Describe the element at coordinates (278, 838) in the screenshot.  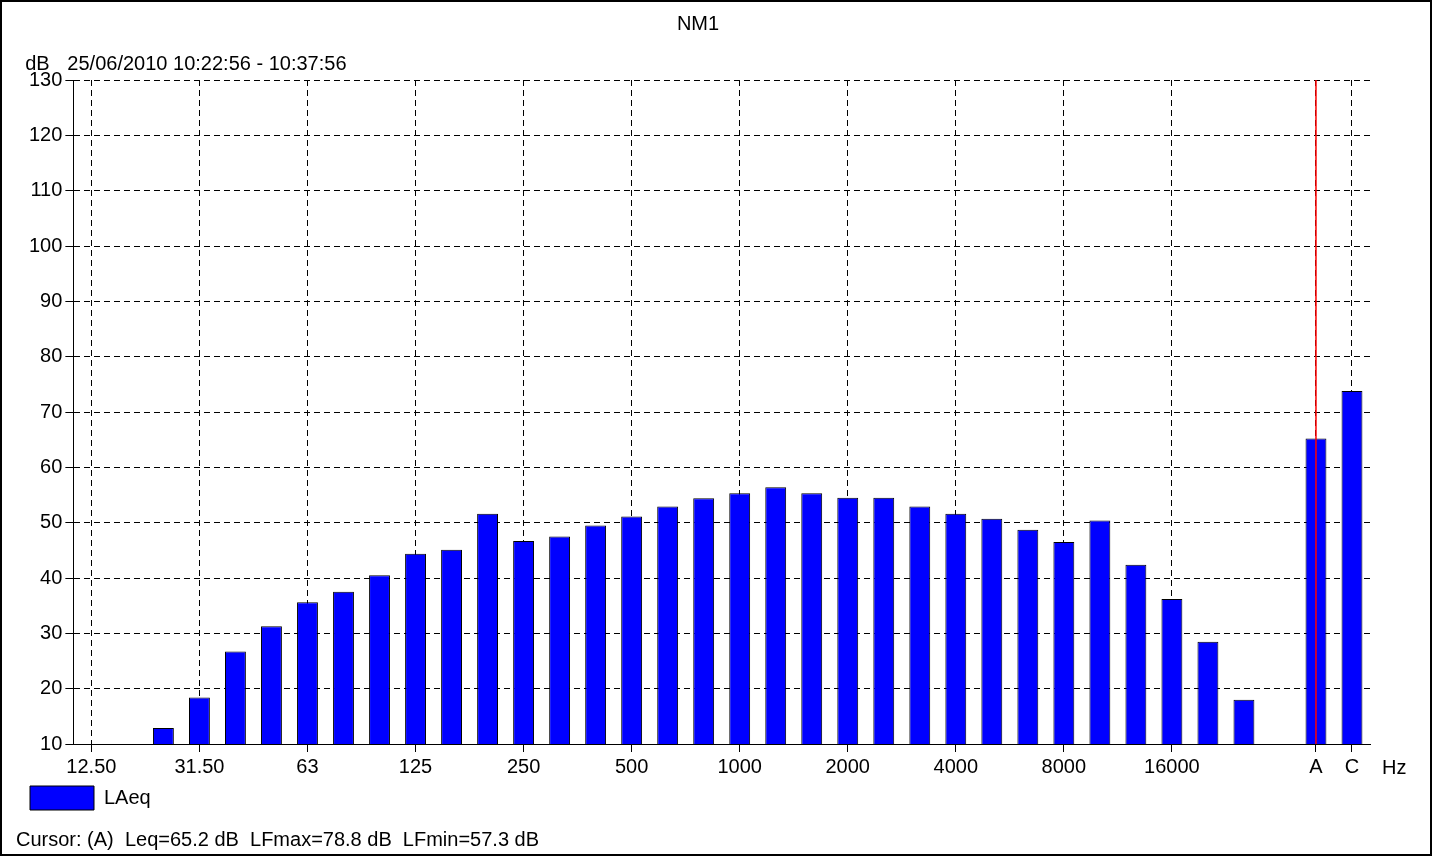
I see `text: Cursor: (A) Leq=65.2 dB LFmax=78.8 dB LFmin=57.3 dB` at that location.